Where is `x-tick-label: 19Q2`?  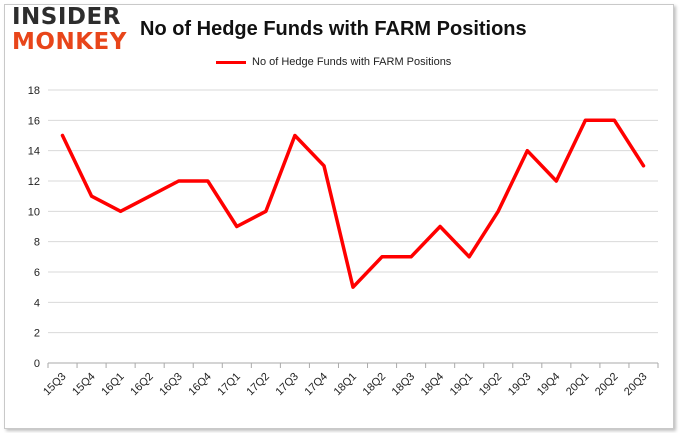
x-tick-label: 19Q2 is located at coordinates (491, 385).